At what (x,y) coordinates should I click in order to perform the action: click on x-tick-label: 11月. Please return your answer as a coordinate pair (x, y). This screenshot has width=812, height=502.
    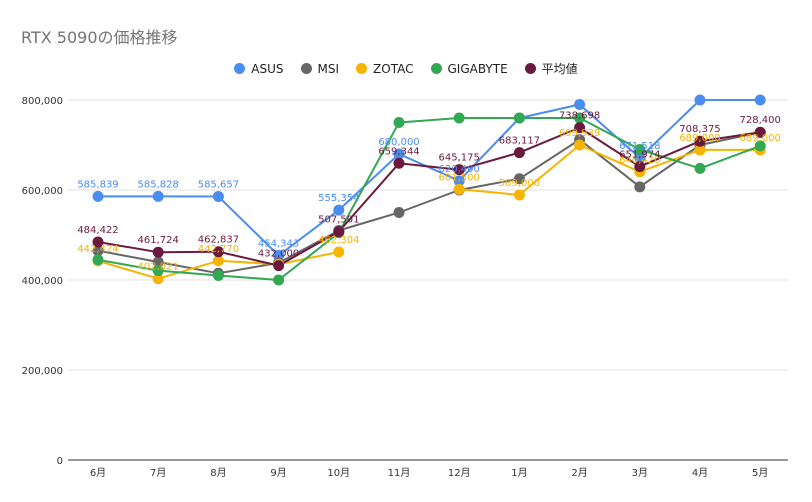
    Looking at the image, I should click on (399, 473).